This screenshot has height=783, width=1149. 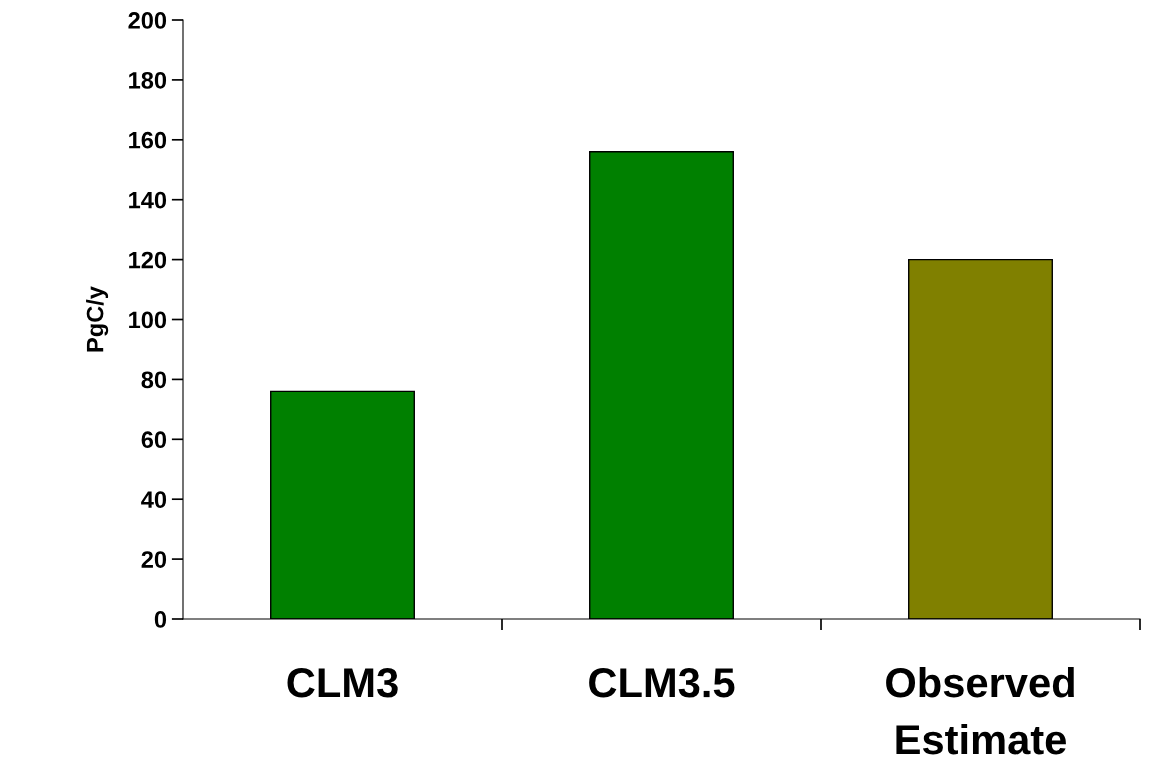 I want to click on y-tick-label: 180, so click(x=148, y=80).